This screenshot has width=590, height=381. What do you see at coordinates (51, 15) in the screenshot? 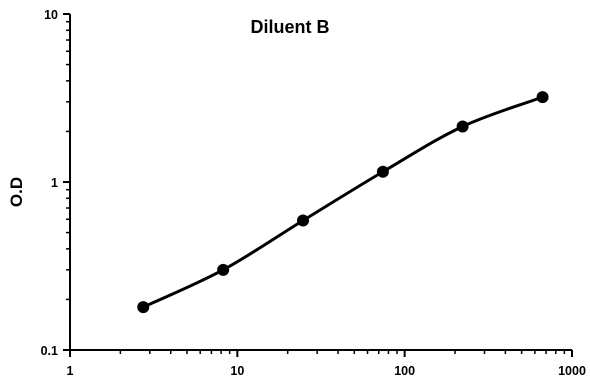
I see `y-tick-label: 10` at bounding box center [51, 15].